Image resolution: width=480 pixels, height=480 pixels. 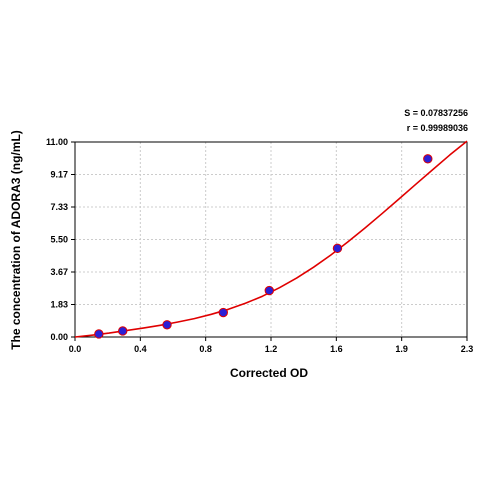 What do you see at coordinates (271, 349) in the screenshot?
I see `x-tick-label: 1.2` at bounding box center [271, 349].